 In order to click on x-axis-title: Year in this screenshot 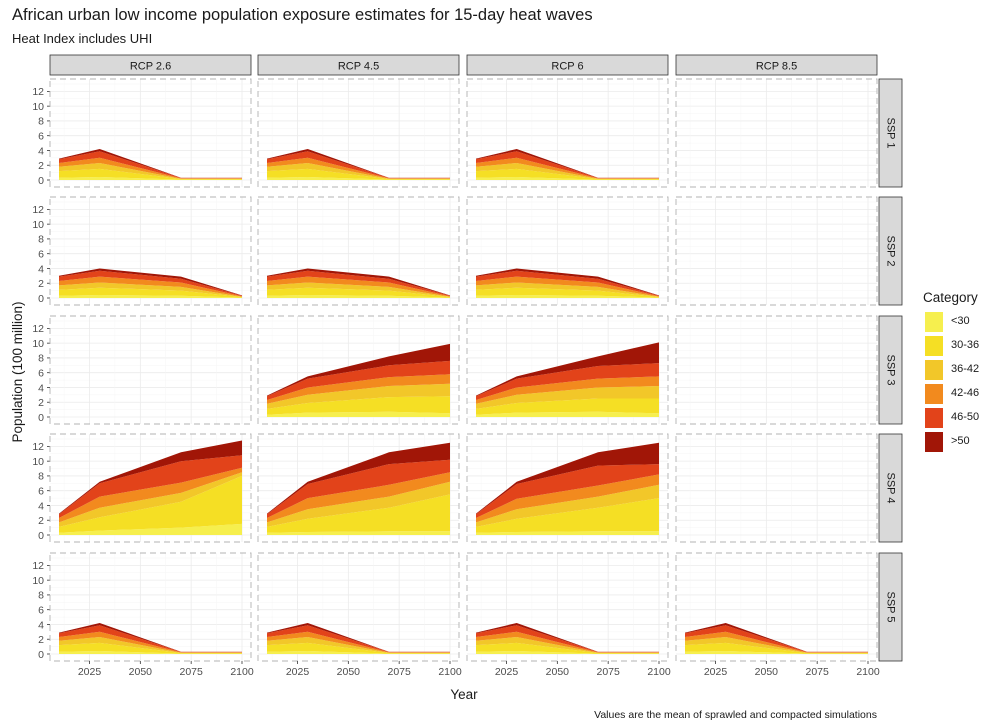, I will do `click(464, 694)`.